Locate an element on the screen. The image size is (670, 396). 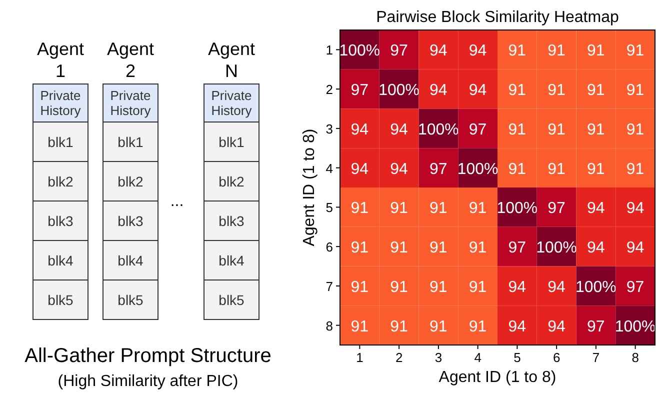
y-tick-label: 3 is located at coordinates (329, 128).